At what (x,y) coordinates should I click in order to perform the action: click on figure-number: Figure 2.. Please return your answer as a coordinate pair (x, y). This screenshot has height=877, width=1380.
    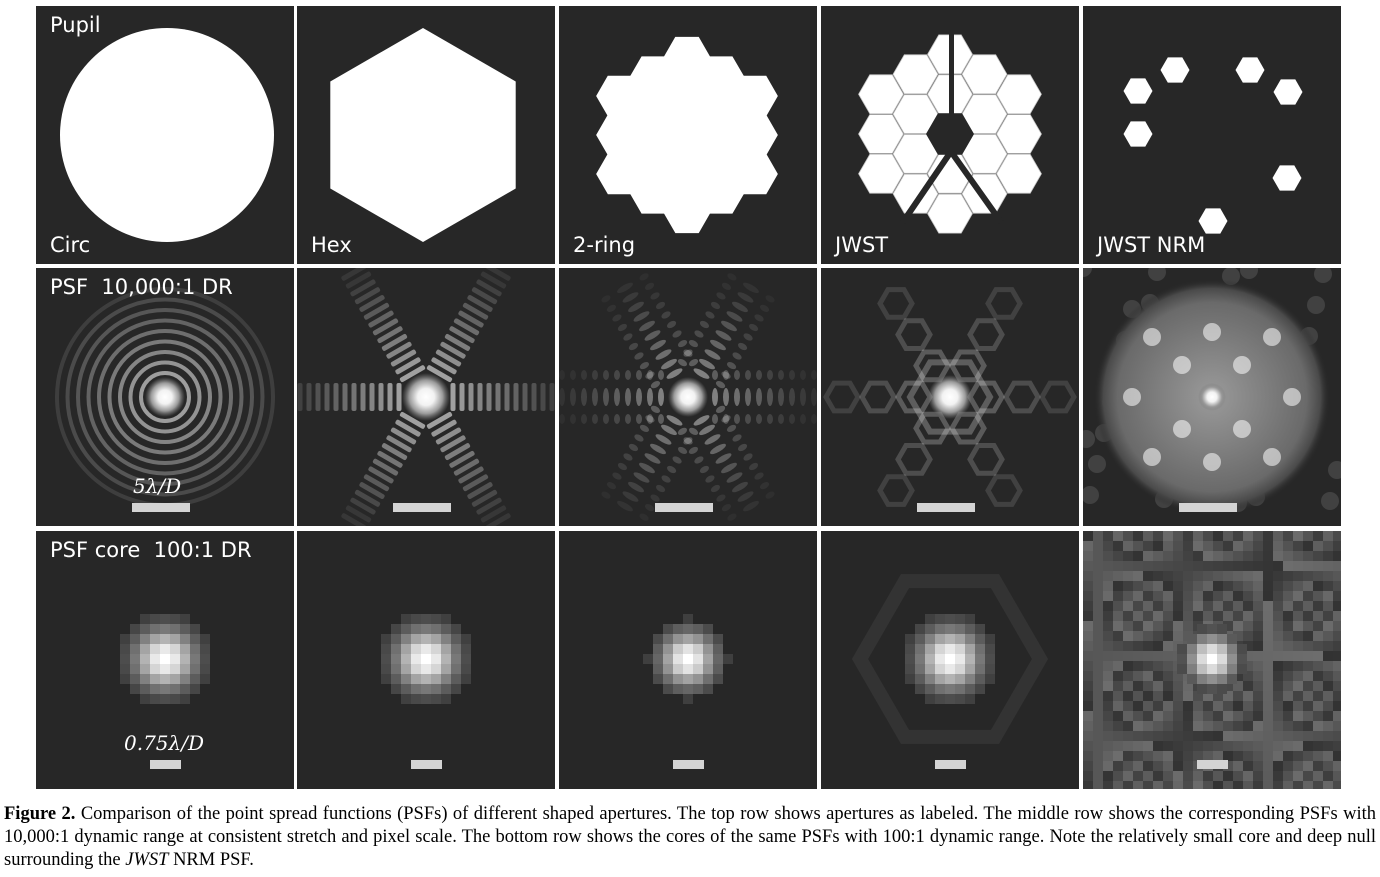
    Looking at the image, I should click on (40, 814).